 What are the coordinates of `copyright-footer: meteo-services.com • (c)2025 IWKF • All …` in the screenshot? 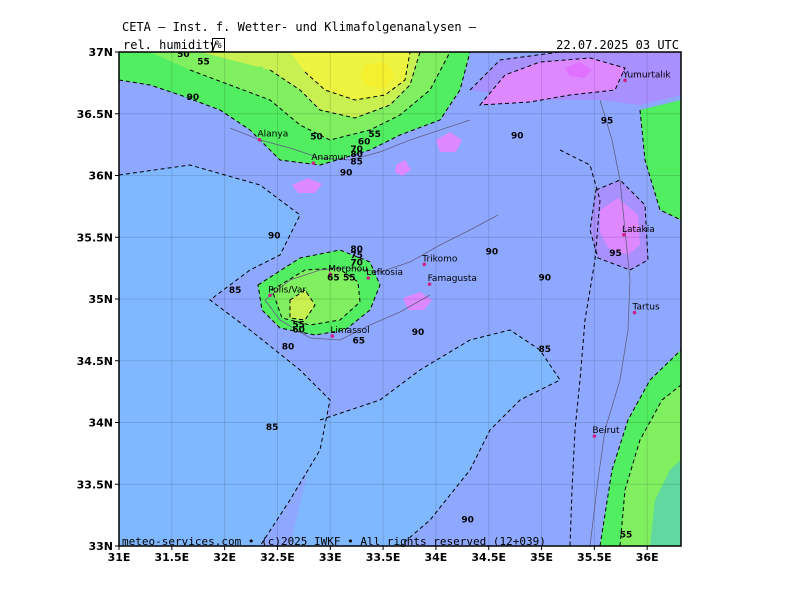 It's located at (334, 541).